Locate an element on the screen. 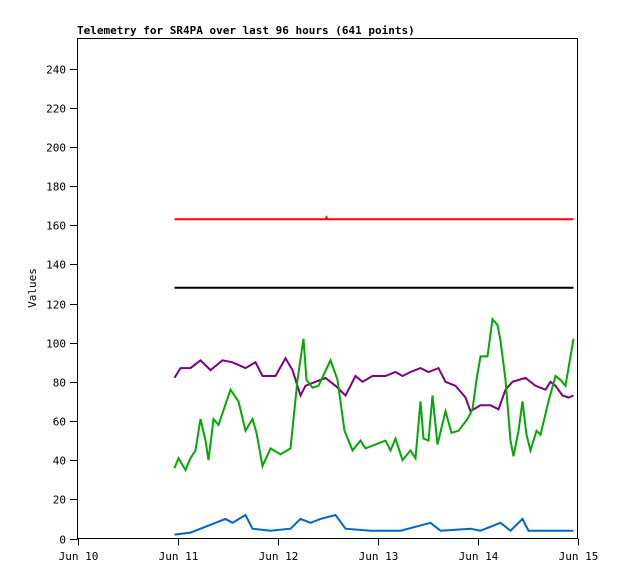  x-tick-label: Jun 14 is located at coordinates (479, 556).